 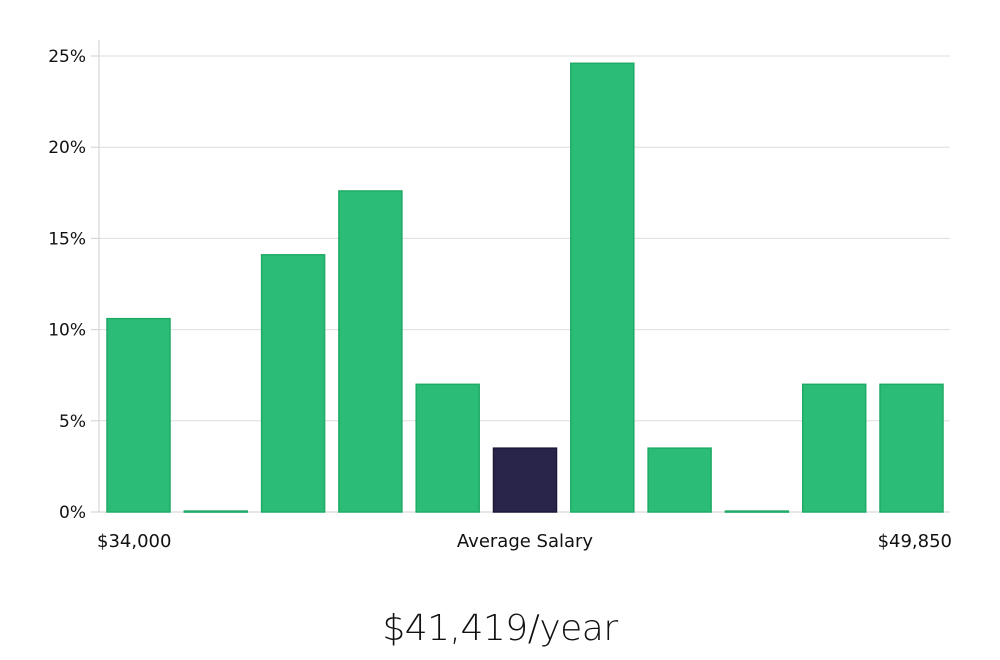 What do you see at coordinates (72, 422) in the screenshot?
I see `y-tick-label: 5%` at bounding box center [72, 422].